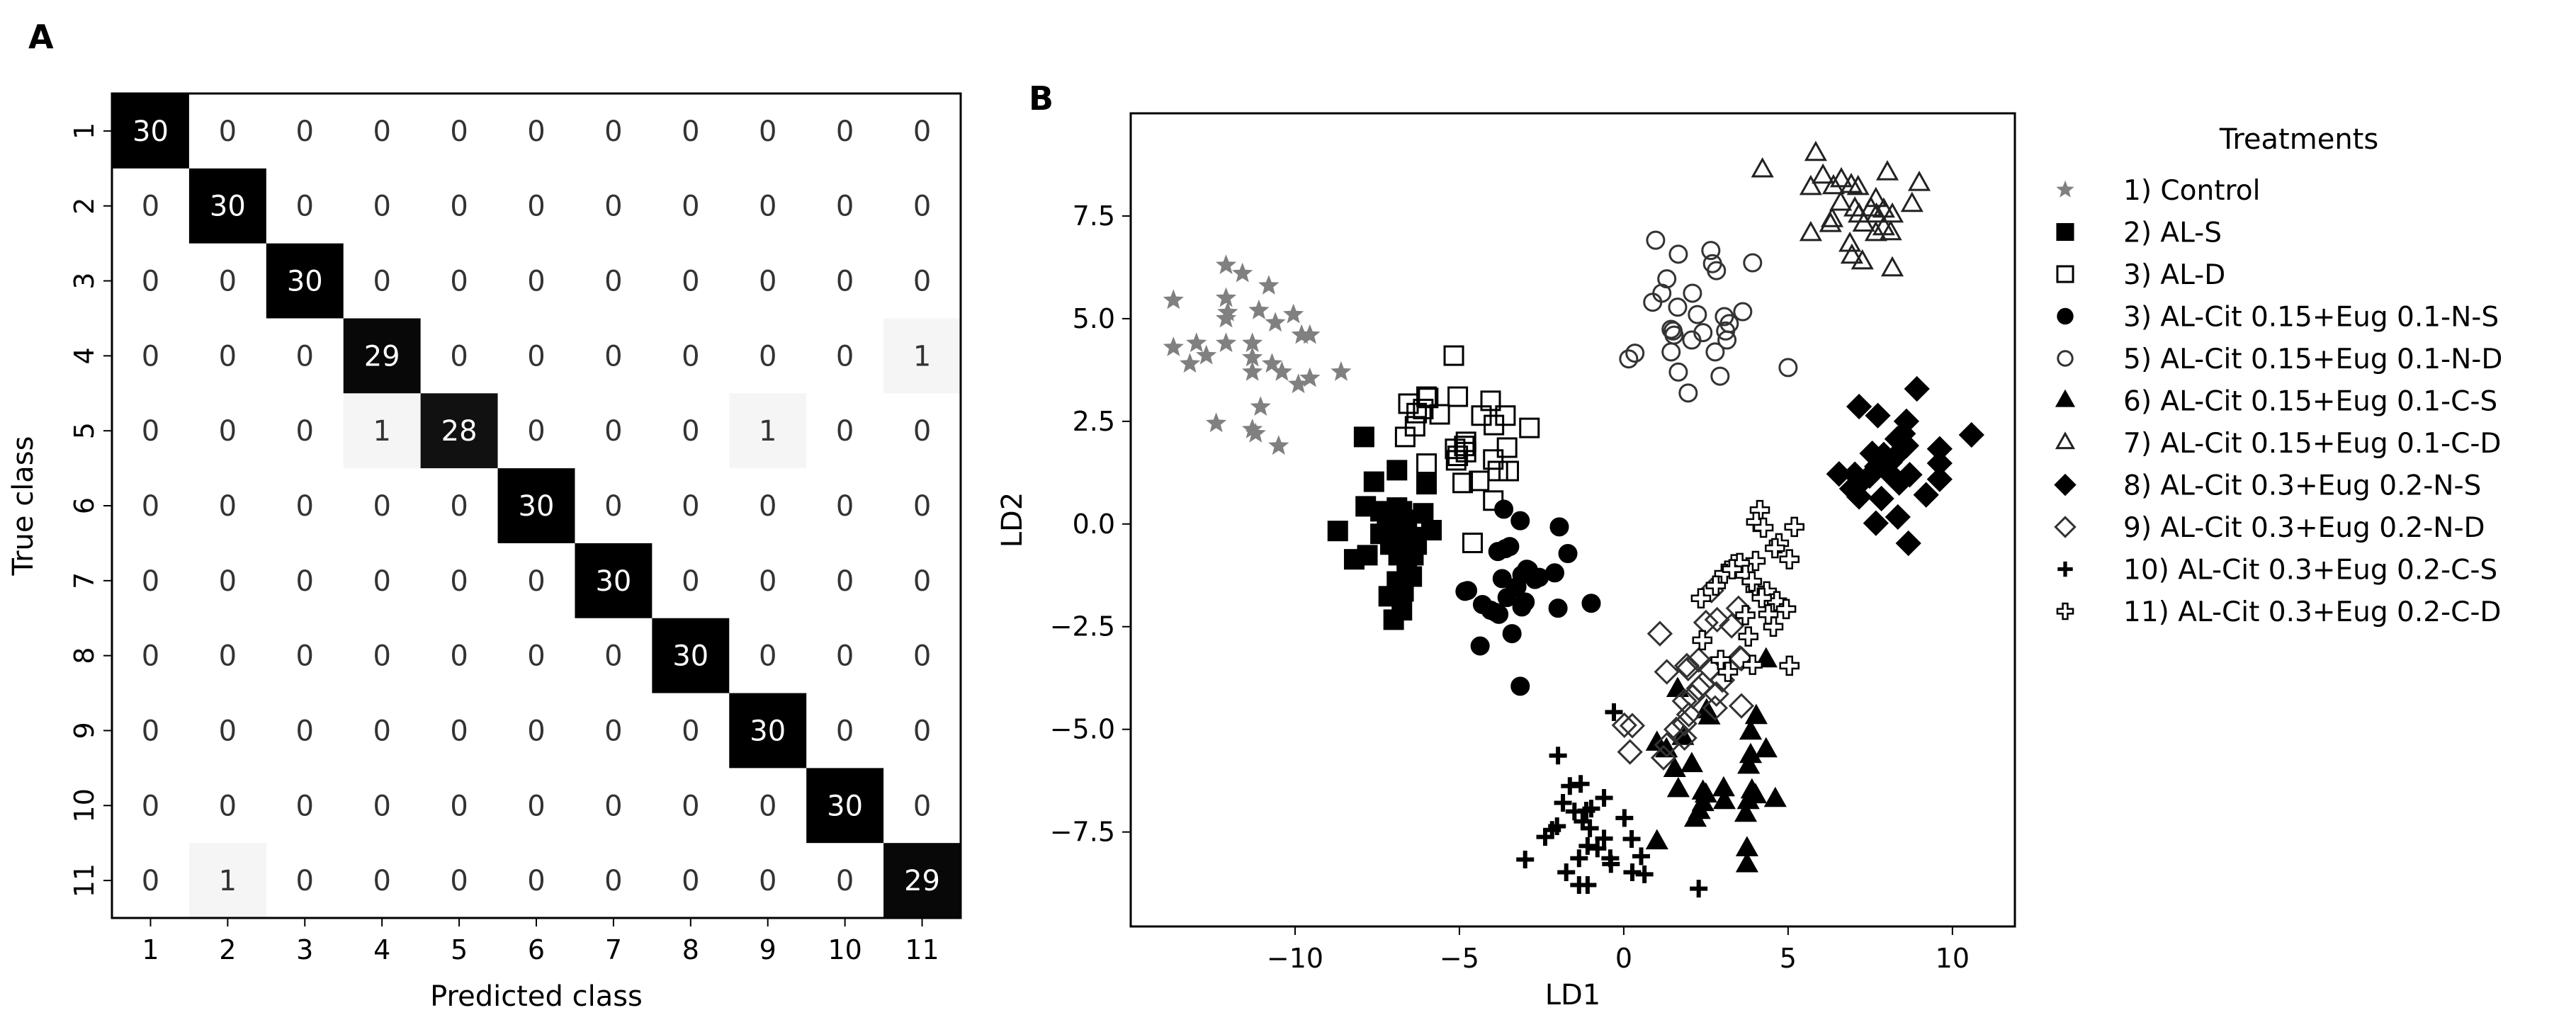 The height and width of the screenshot is (1032, 2576). I want to click on legend-item: 8) AL-Cit 0.3+Eug 0.2-N-S, so click(2267, 486).